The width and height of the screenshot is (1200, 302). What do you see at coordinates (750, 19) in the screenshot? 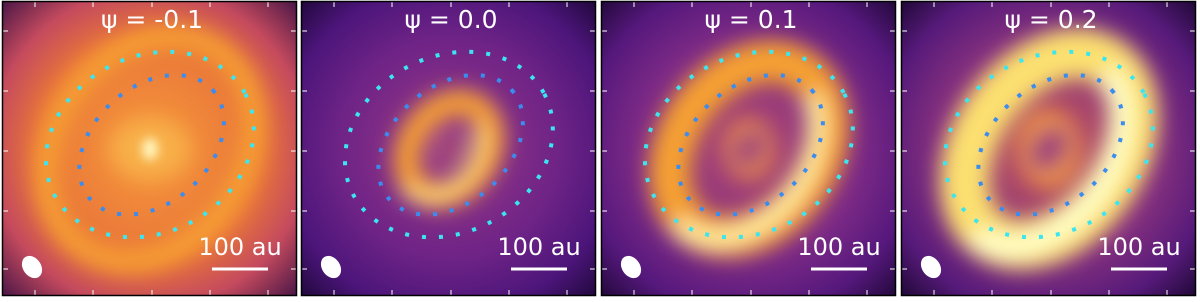
I see `panel-title: ψ = 0.1` at bounding box center [750, 19].